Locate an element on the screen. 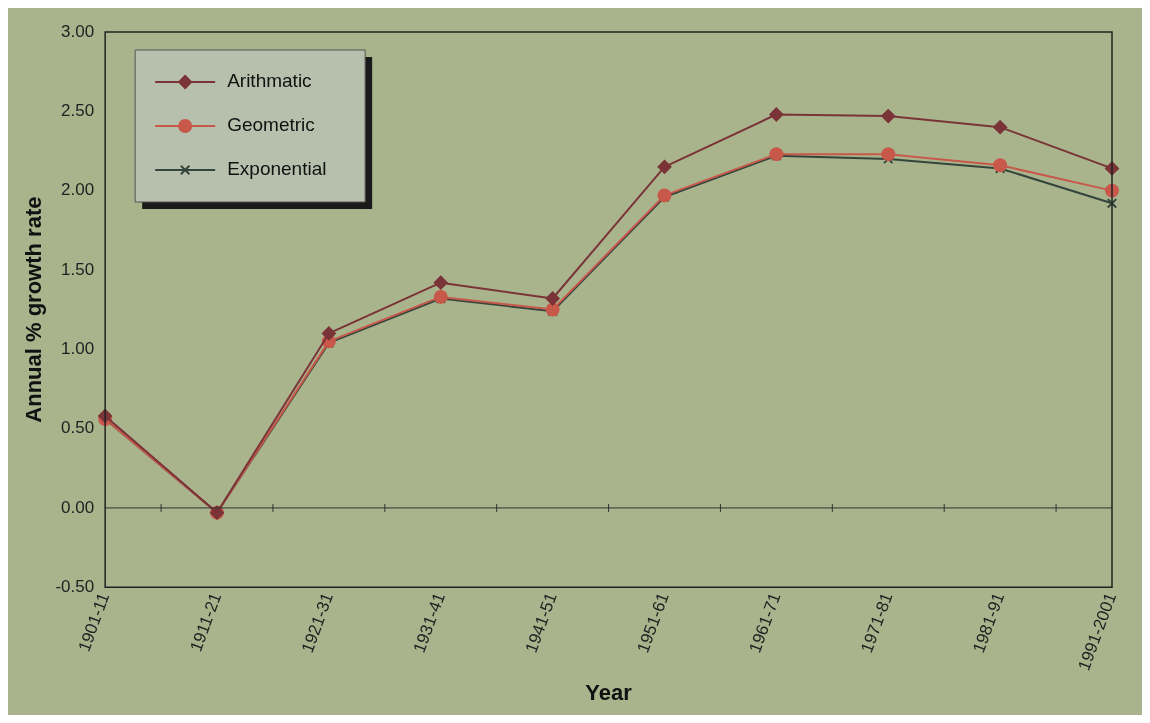 The image size is (1150, 723). legend-label: Geometric is located at coordinates (271, 125).